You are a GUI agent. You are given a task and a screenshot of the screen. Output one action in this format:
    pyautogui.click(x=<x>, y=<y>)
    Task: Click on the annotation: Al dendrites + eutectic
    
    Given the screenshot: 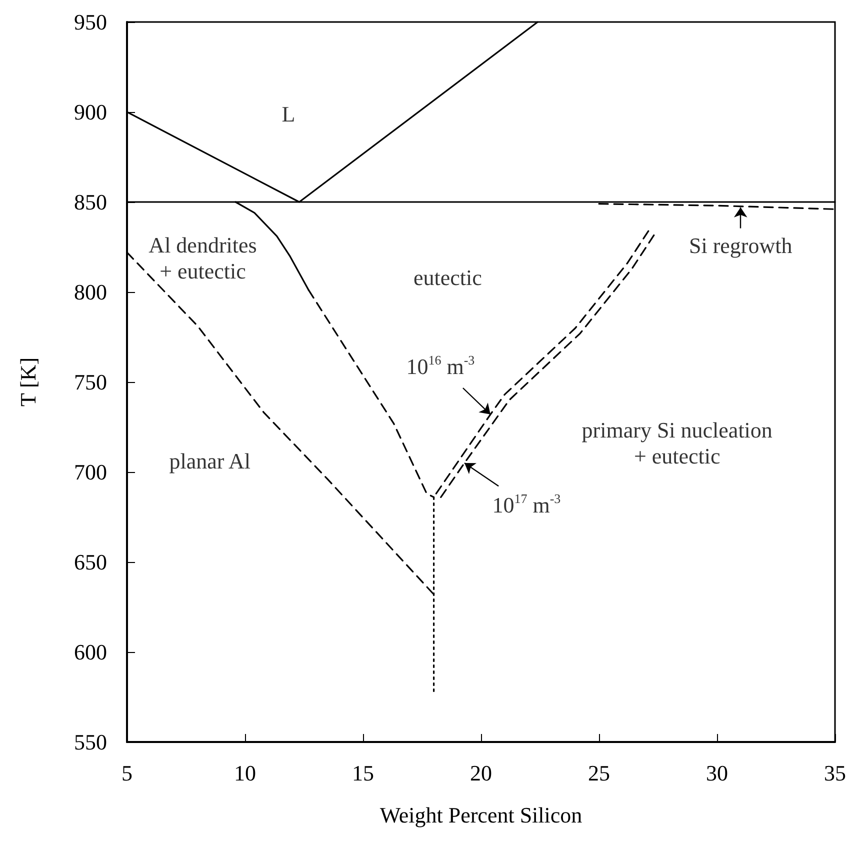 What is the action you would take?
    pyautogui.click(x=202, y=258)
    